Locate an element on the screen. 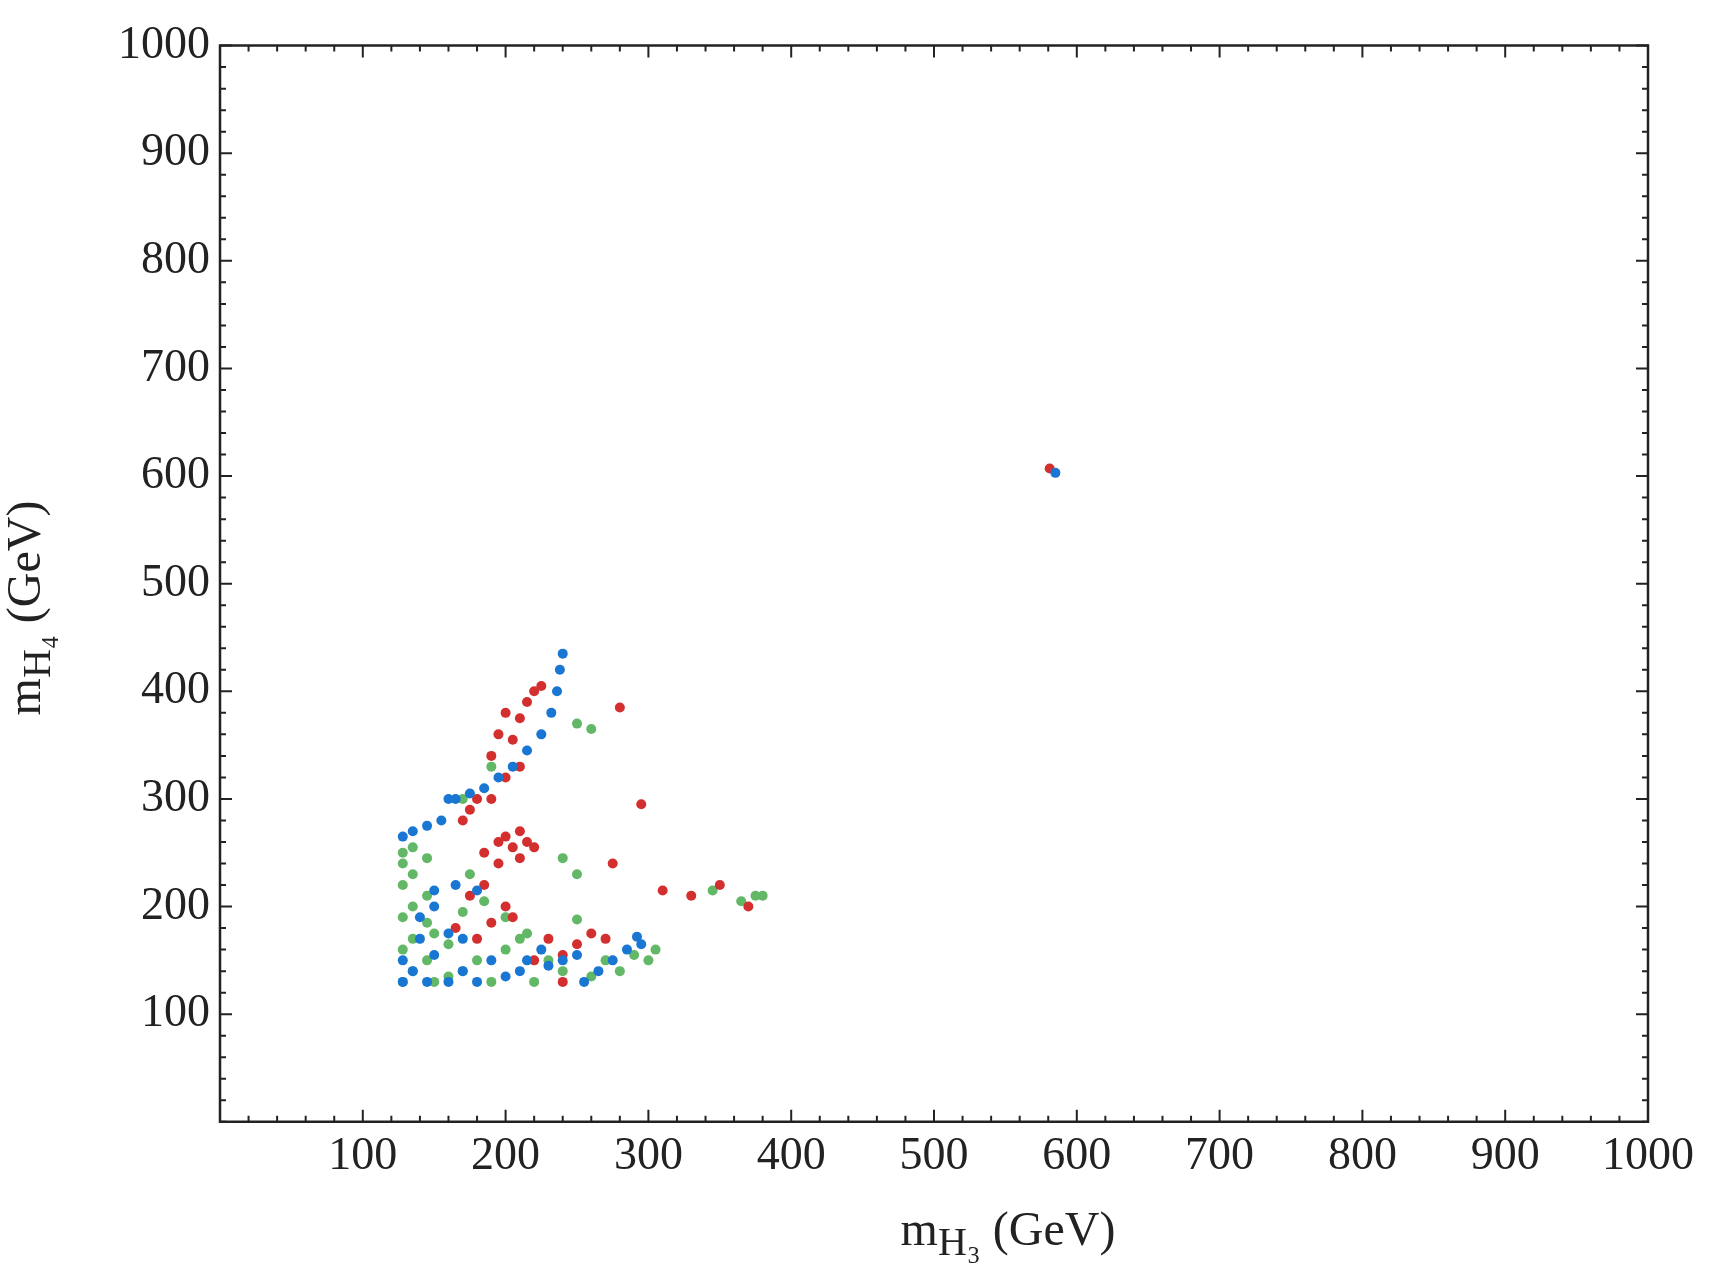 The height and width of the screenshot is (1279, 1729). x-tick-label: 200 is located at coordinates (506, 1154).